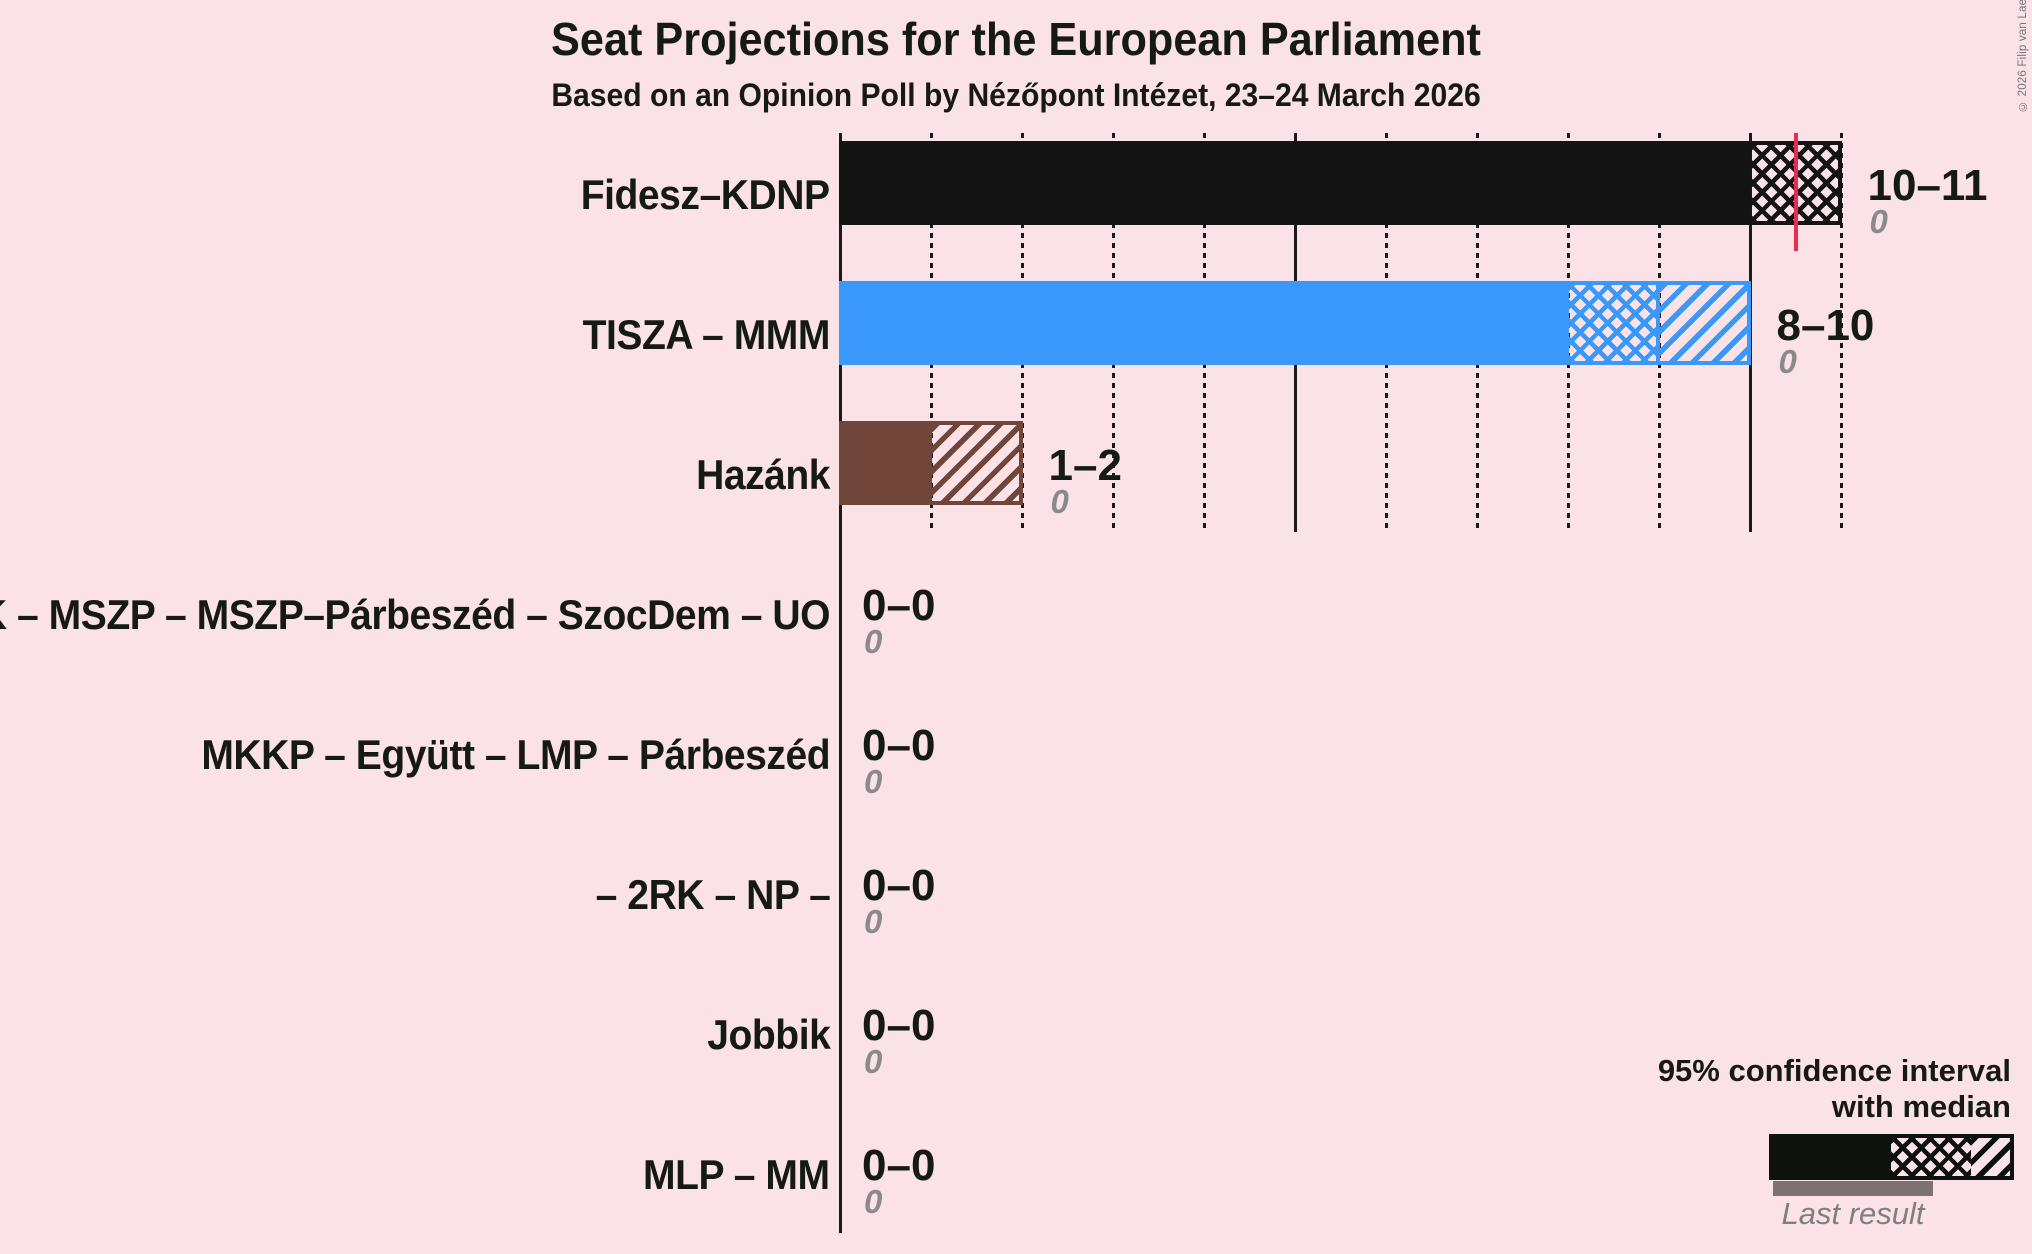 The width and height of the screenshot is (2032, 1254). Describe the element at coordinates (706, 334) in the screenshot. I see `party-label: TISZA – MMM` at that location.